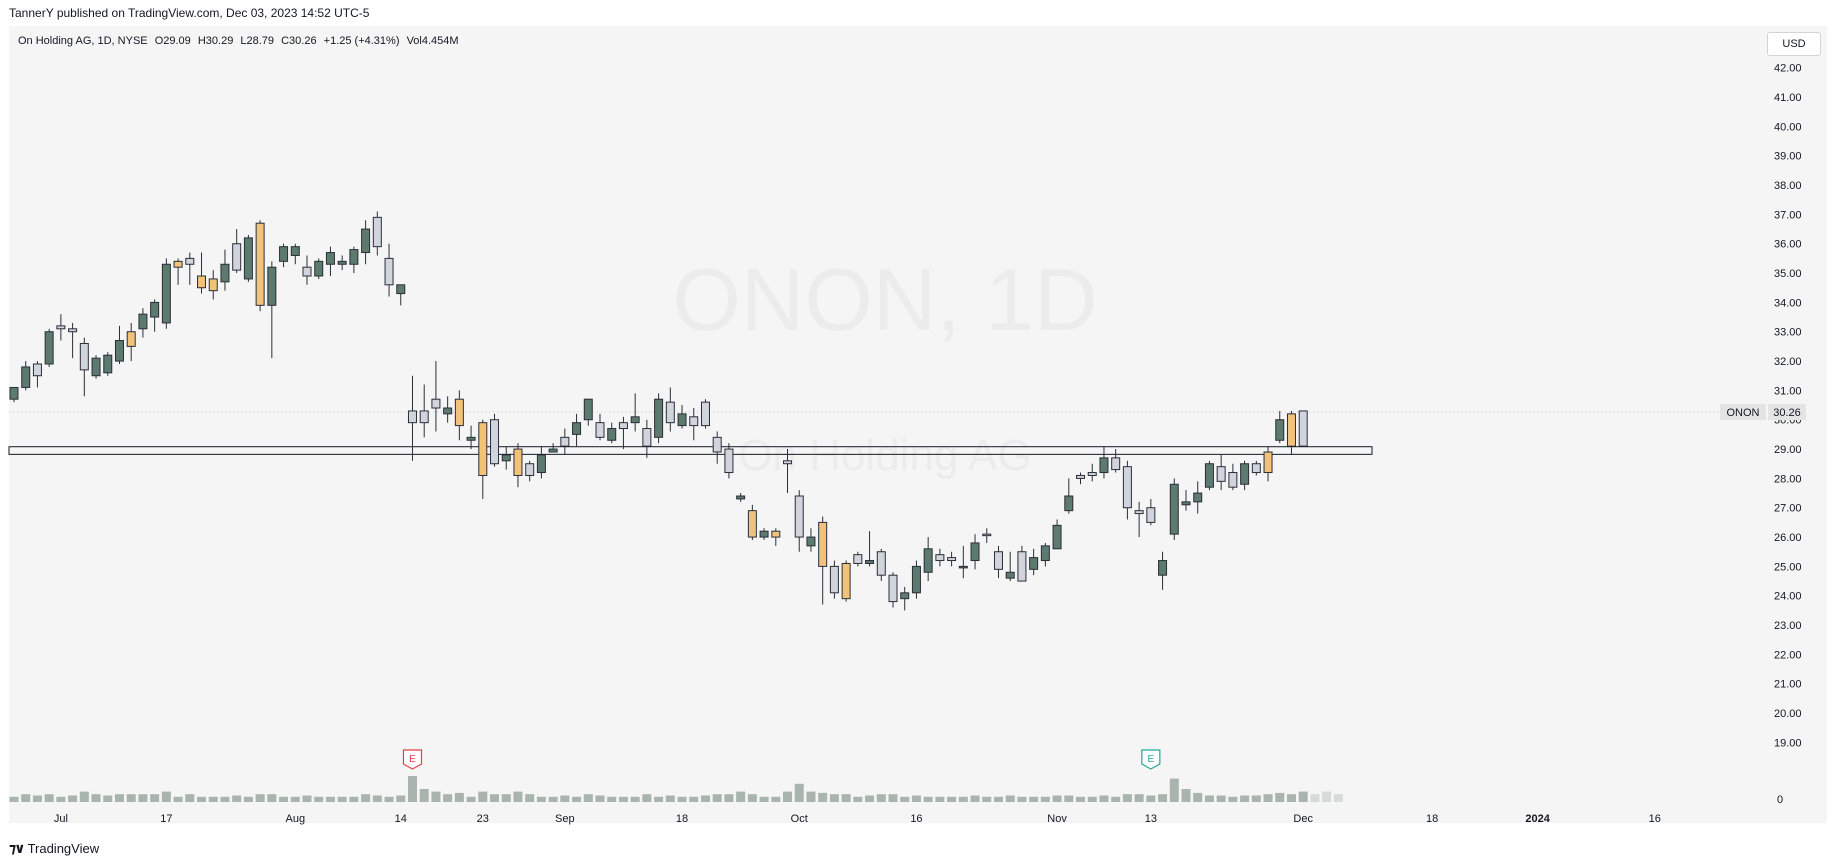 The image size is (1835, 866). Describe the element at coordinates (54, 848) in the screenshot. I see `tradingview-footer: ⁊∨ TradingView` at that location.